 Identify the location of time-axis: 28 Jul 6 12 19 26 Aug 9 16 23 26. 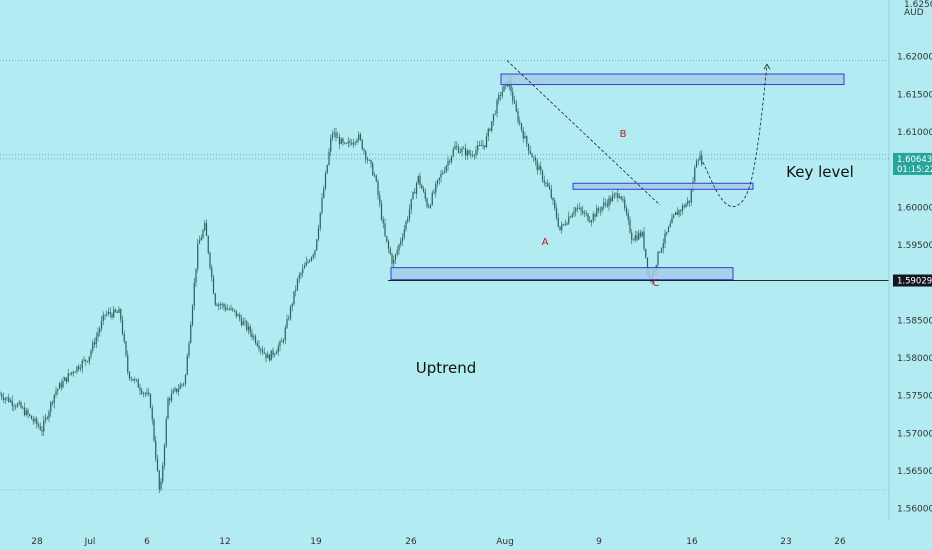
(438, 542).